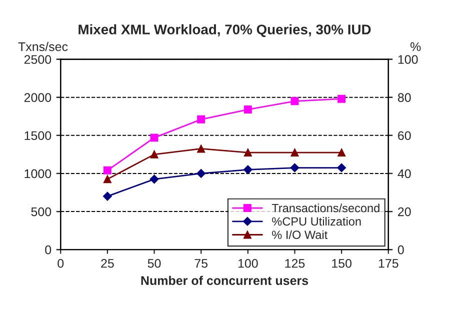 The width and height of the screenshot is (449, 312). What do you see at coordinates (404, 135) in the screenshot?
I see `y2-tick-label: 60` at bounding box center [404, 135].